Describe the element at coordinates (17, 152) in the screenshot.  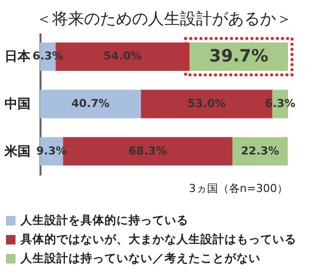
I see `y-tick-label: 米国` at that location.